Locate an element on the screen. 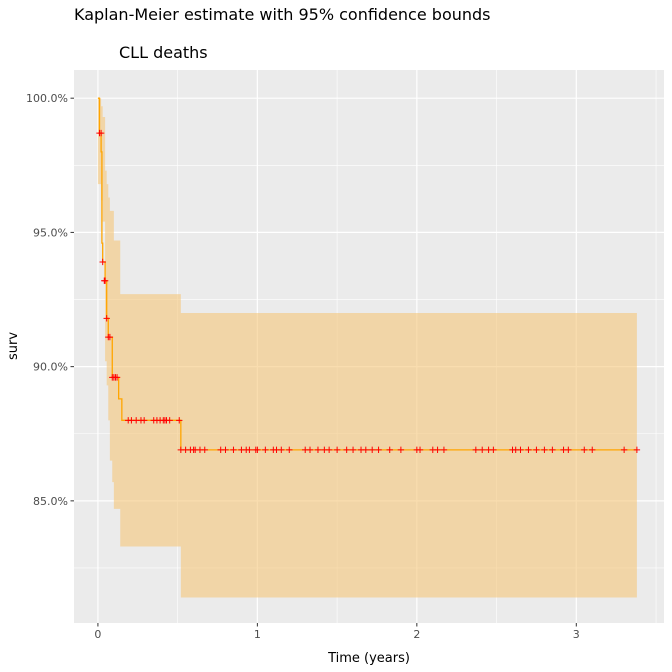 This screenshot has width=672, height=672. x-tick-label: 1 is located at coordinates (257, 634).